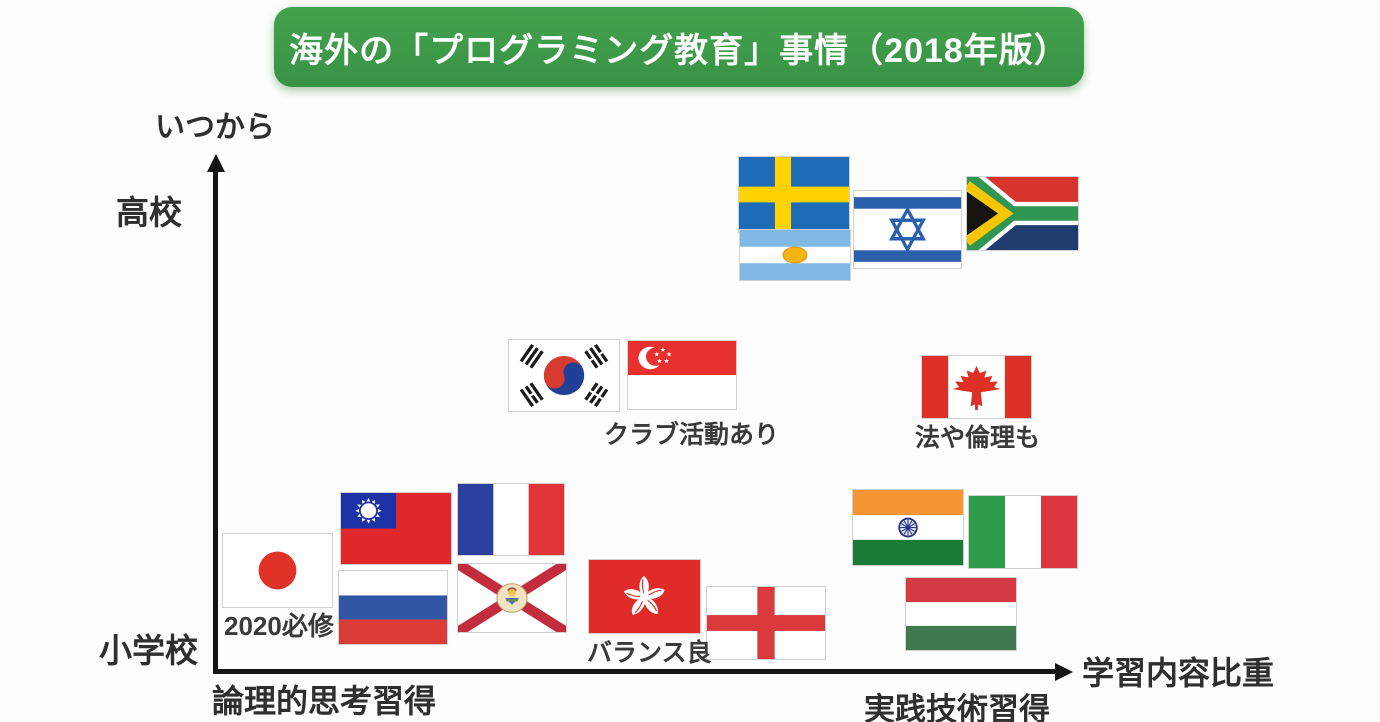 Image resolution: width=1380 pixels, height=722 pixels. What do you see at coordinates (277, 570) in the screenshot?
I see `japan-flag` at bounding box center [277, 570].